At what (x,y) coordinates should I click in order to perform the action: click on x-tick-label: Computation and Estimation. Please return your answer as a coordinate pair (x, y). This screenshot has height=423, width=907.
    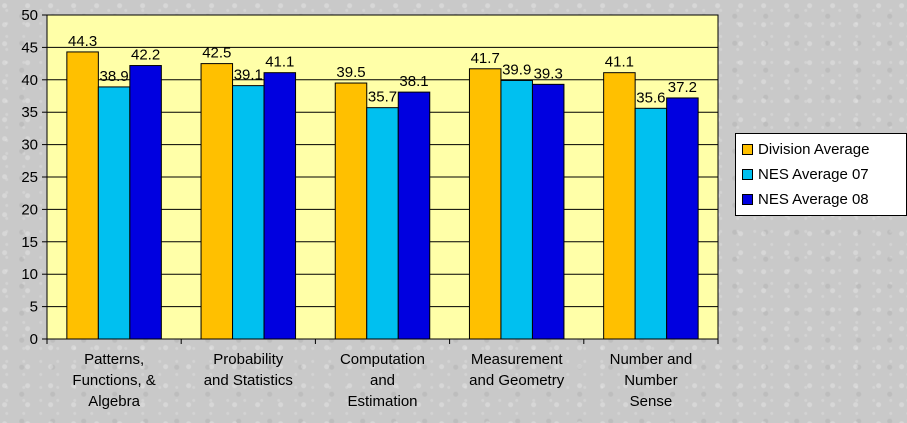
    Looking at the image, I should click on (382, 380).